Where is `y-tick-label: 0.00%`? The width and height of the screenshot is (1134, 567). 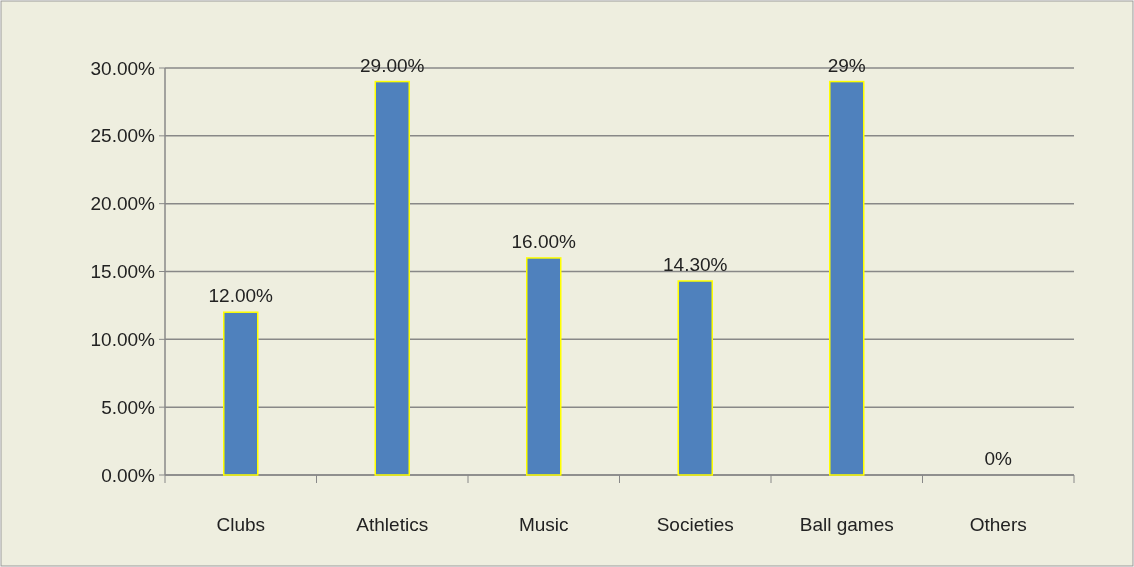 y-tick-label: 0.00% is located at coordinates (128, 475).